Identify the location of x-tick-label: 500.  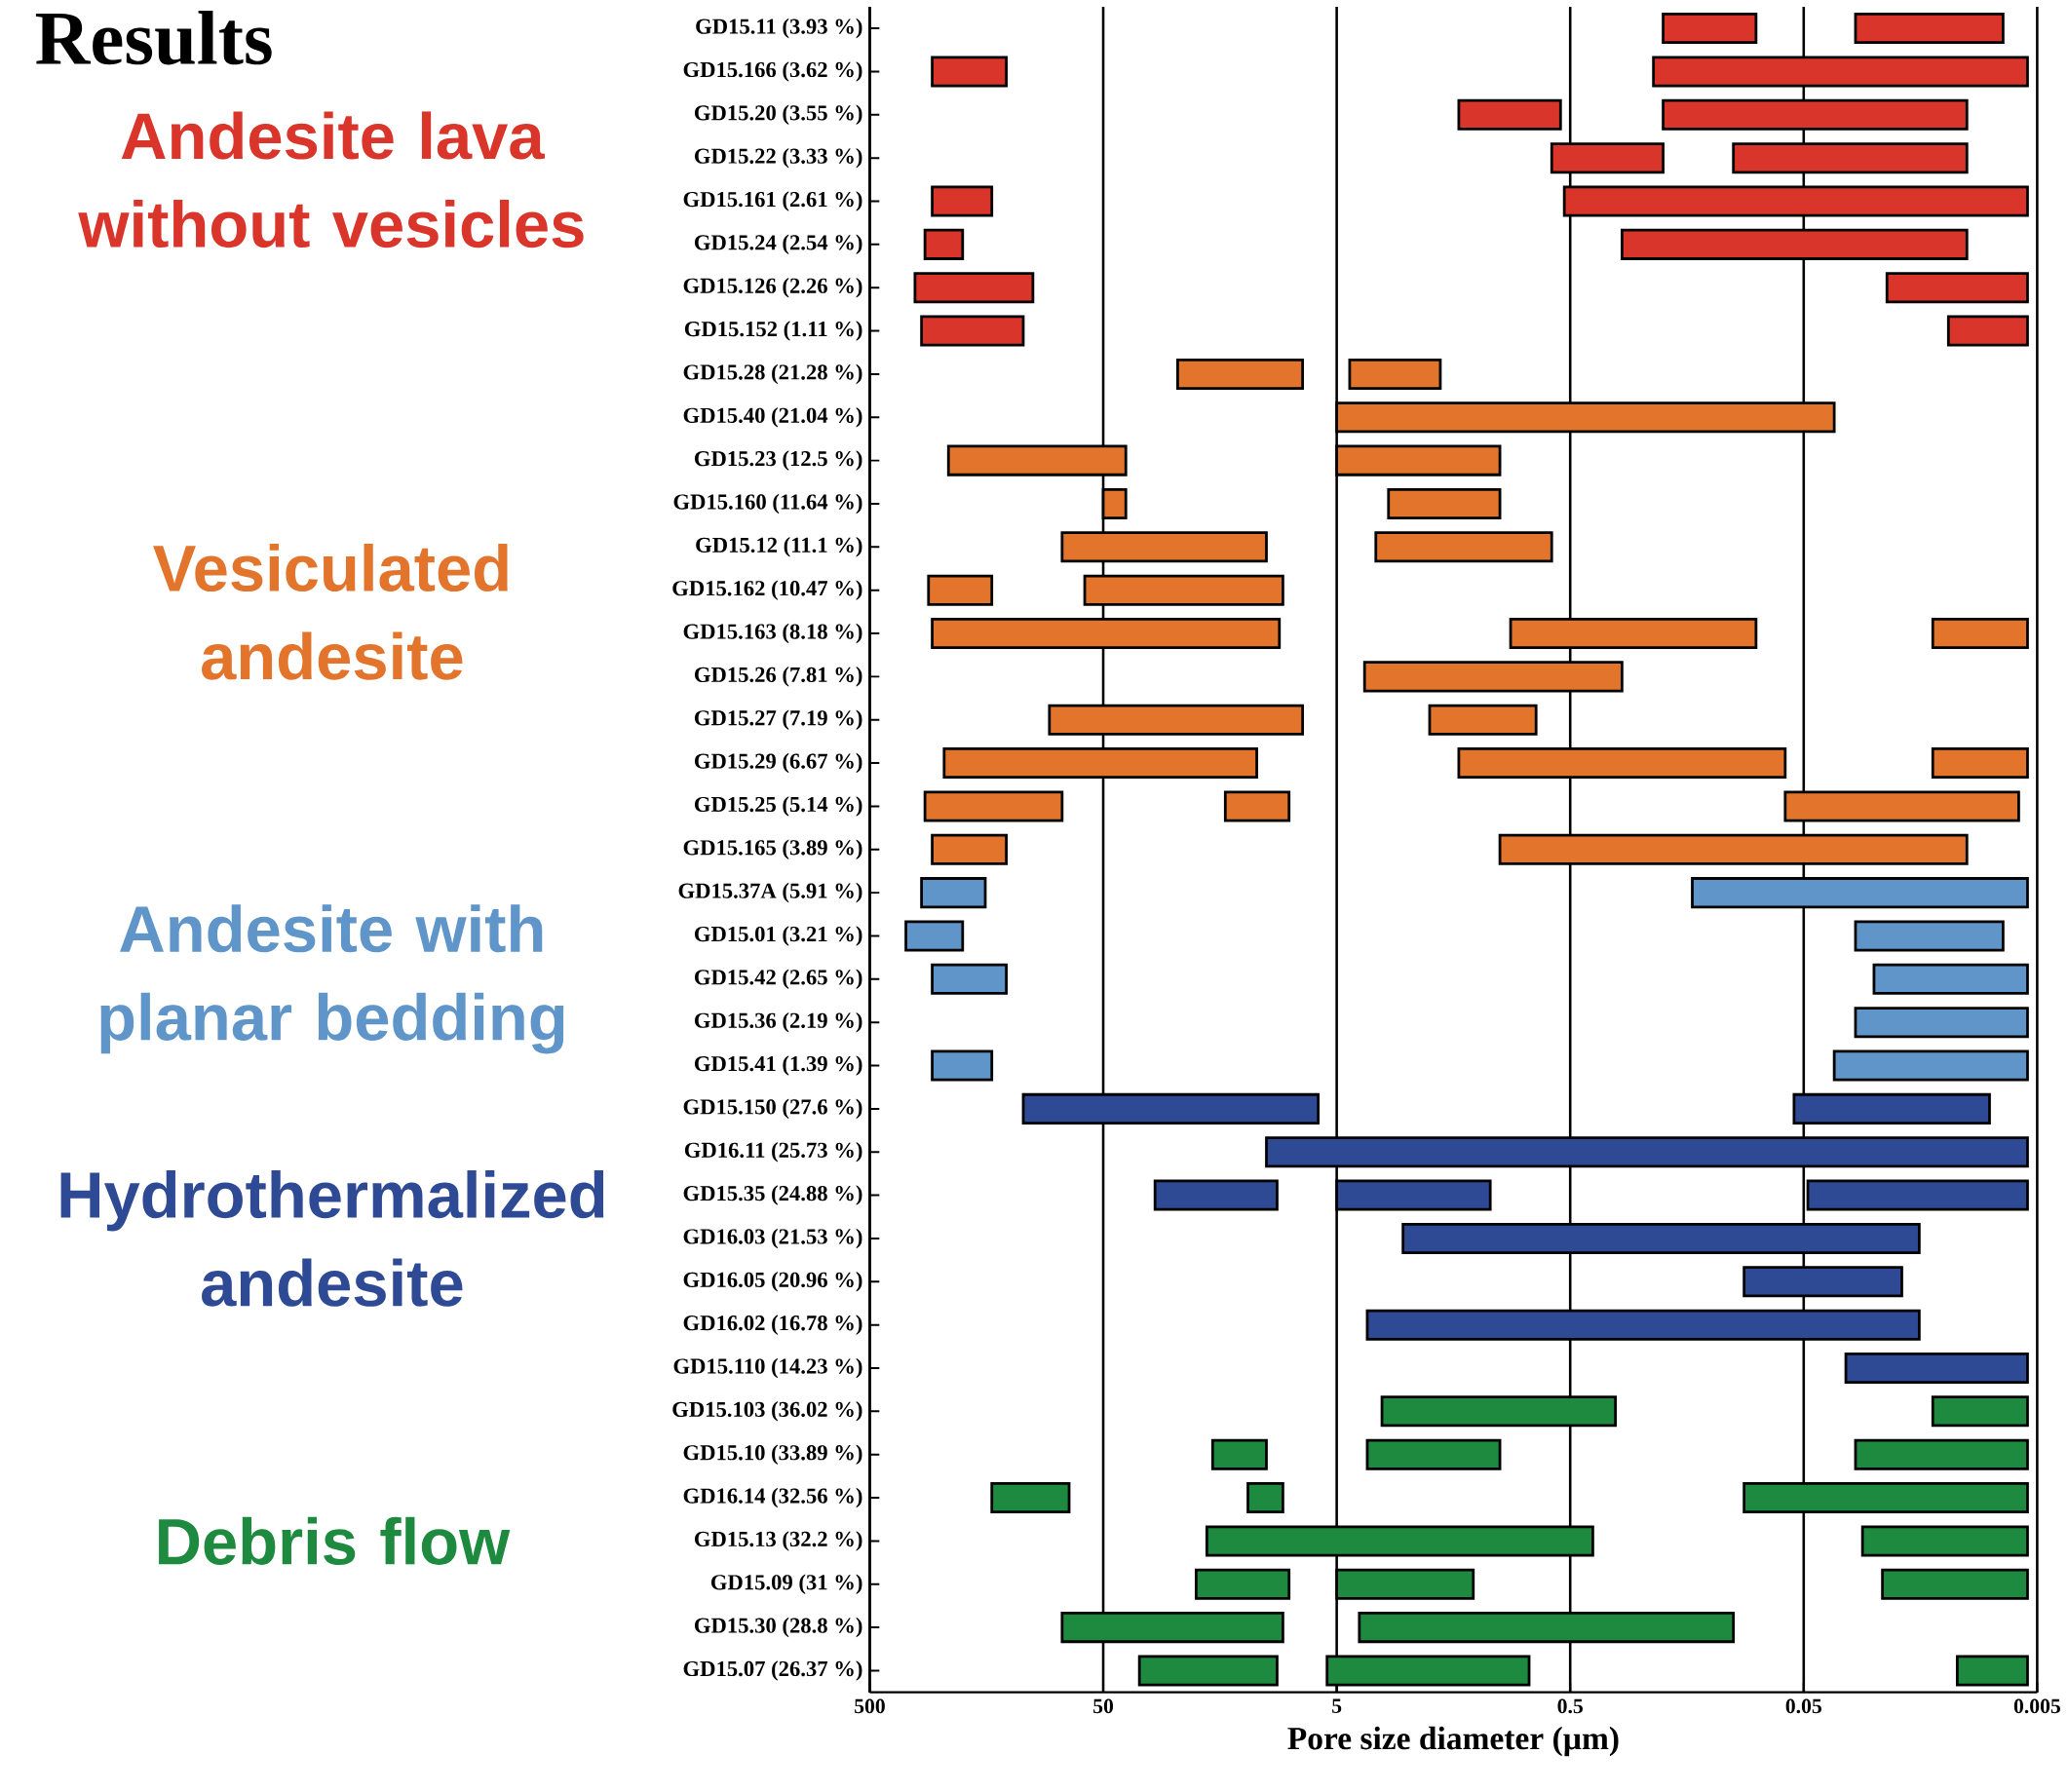
(870, 1706).